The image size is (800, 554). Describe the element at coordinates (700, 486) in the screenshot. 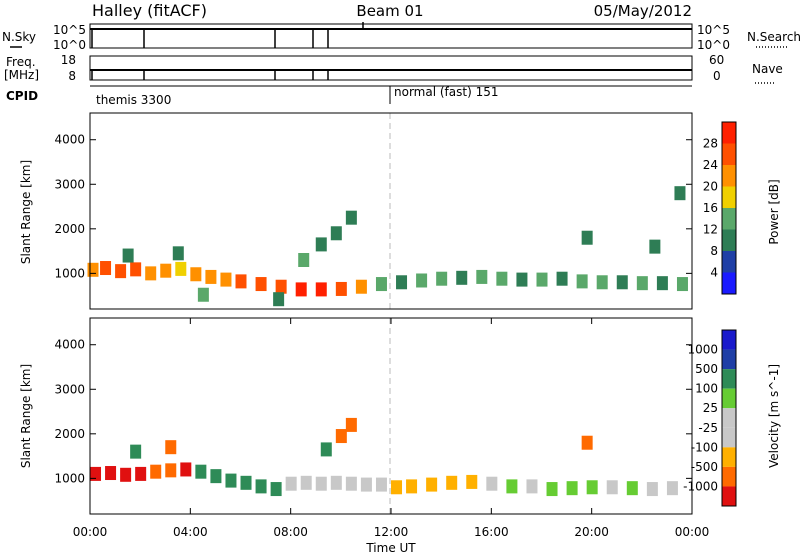

I see `velocity-colorbar-tick: -1000` at that location.